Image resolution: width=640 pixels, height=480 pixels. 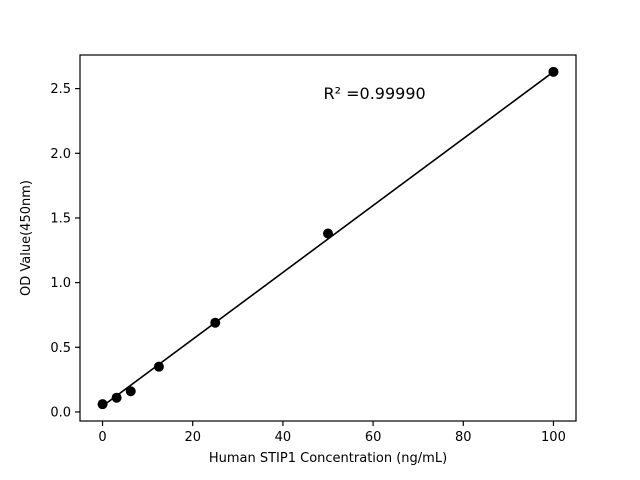 I want to click on y-tick-label: 0.0, so click(x=60, y=412).